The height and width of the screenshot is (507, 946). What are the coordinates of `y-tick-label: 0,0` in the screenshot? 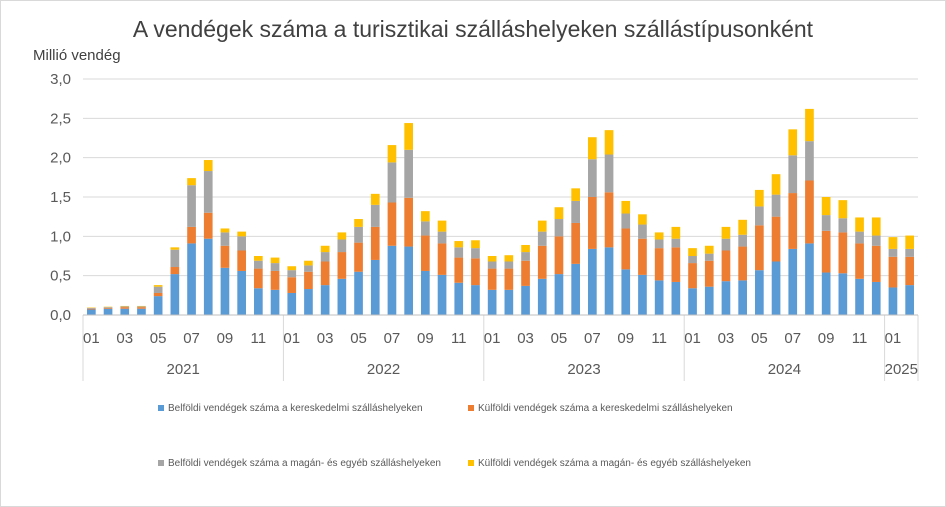 It's located at (60, 315).